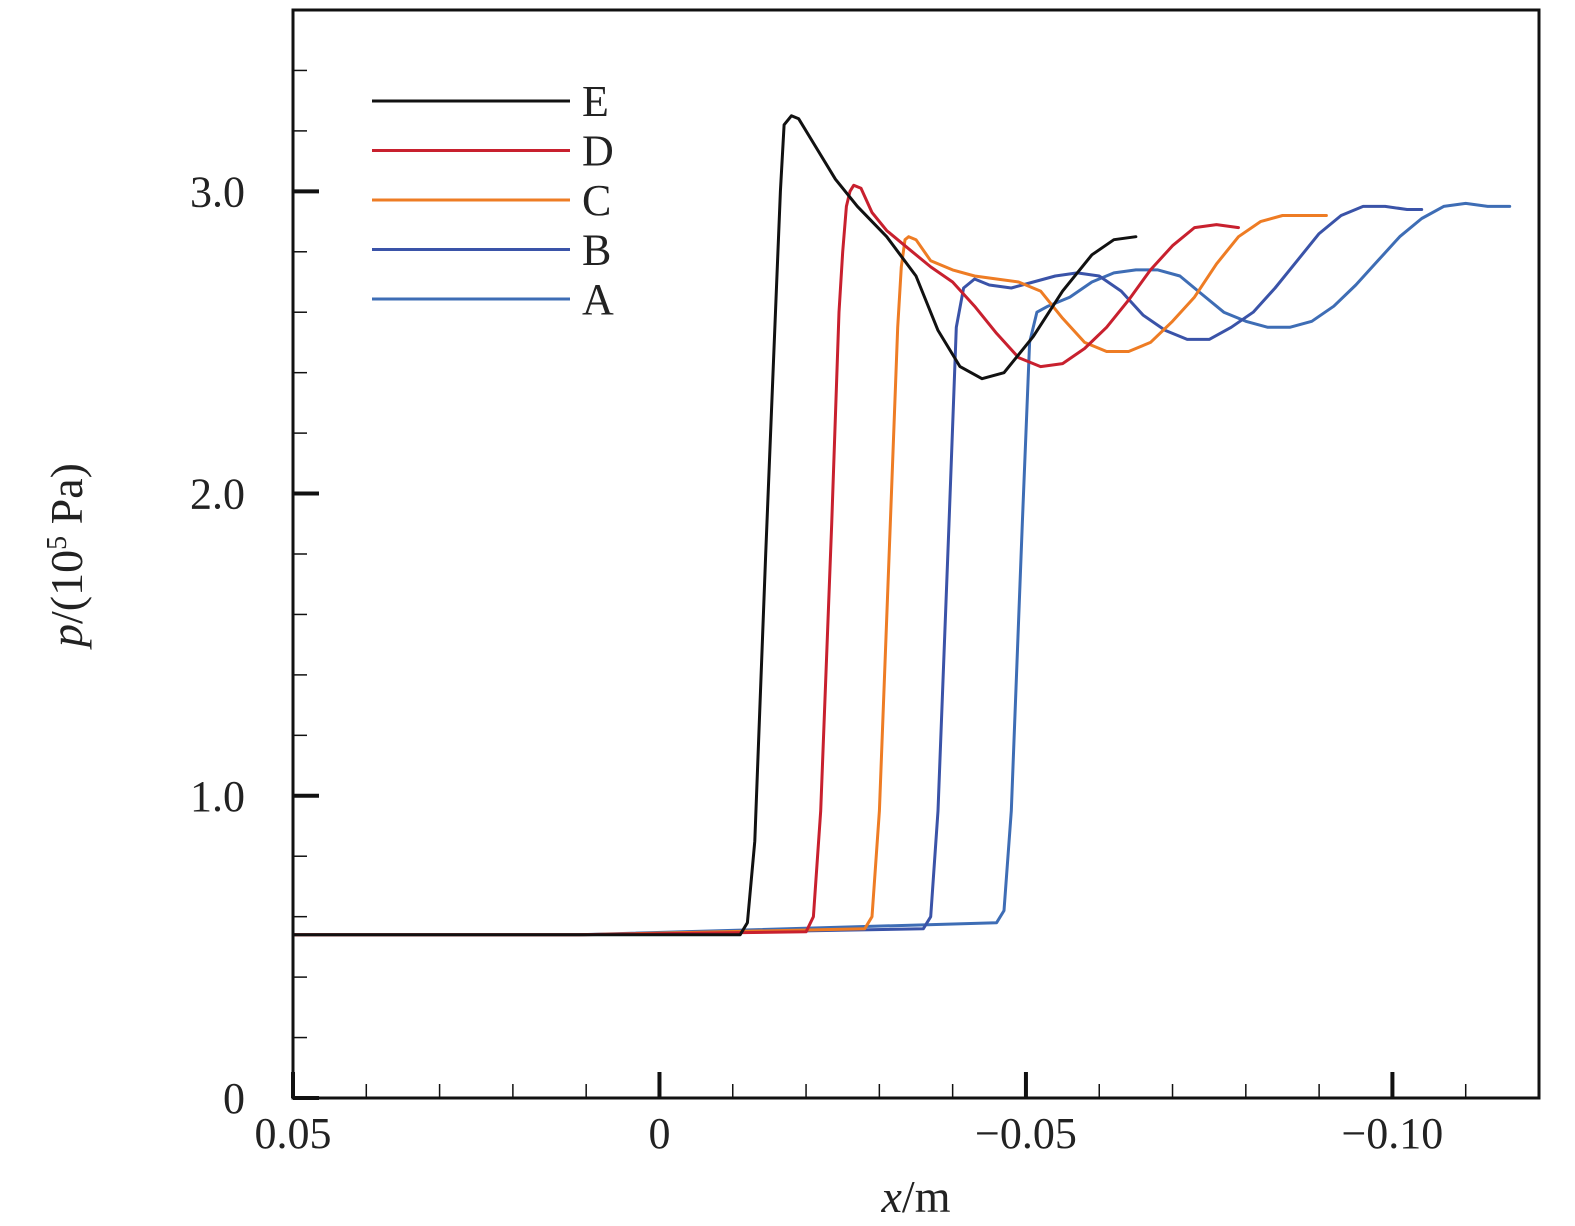 The image size is (1575, 1226). What do you see at coordinates (598, 151) in the screenshot?
I see `legend-label-D: D` at bounding box center [598, 151].